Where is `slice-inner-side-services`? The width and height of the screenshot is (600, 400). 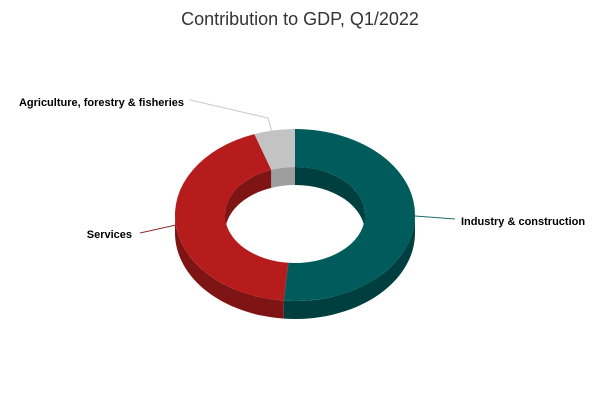
slice-inner-side-services is located at coordinates (248, 201).